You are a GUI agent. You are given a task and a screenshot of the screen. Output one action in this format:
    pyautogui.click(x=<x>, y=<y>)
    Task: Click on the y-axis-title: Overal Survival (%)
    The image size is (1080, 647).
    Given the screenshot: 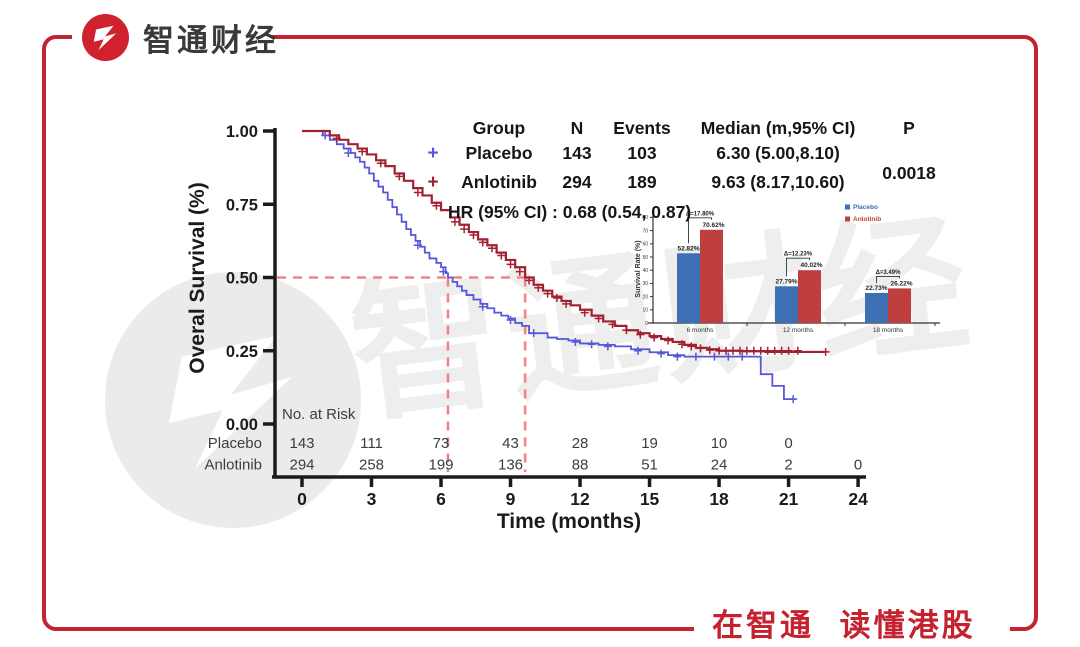 What is the action you would take?
    pyautogui.click(x=197, y=277)
    